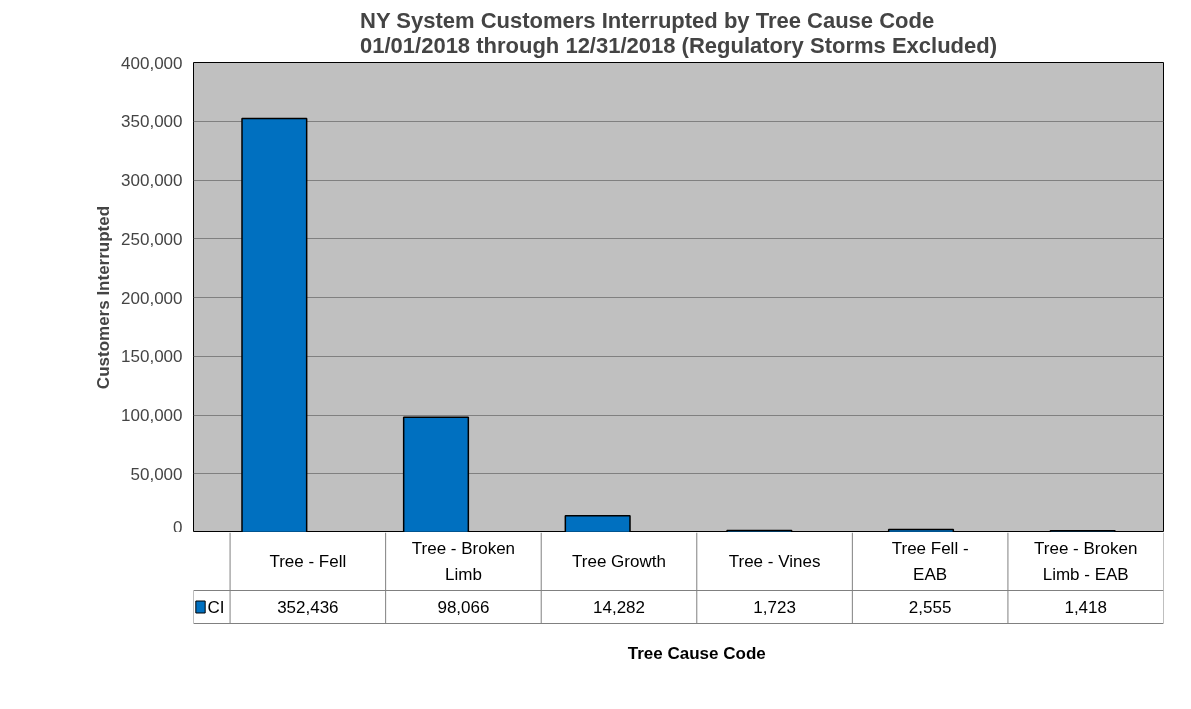  Describe the element at coordinates (152, 122) in the screenshot. I see `y-tick-label: 350,000` at that location.